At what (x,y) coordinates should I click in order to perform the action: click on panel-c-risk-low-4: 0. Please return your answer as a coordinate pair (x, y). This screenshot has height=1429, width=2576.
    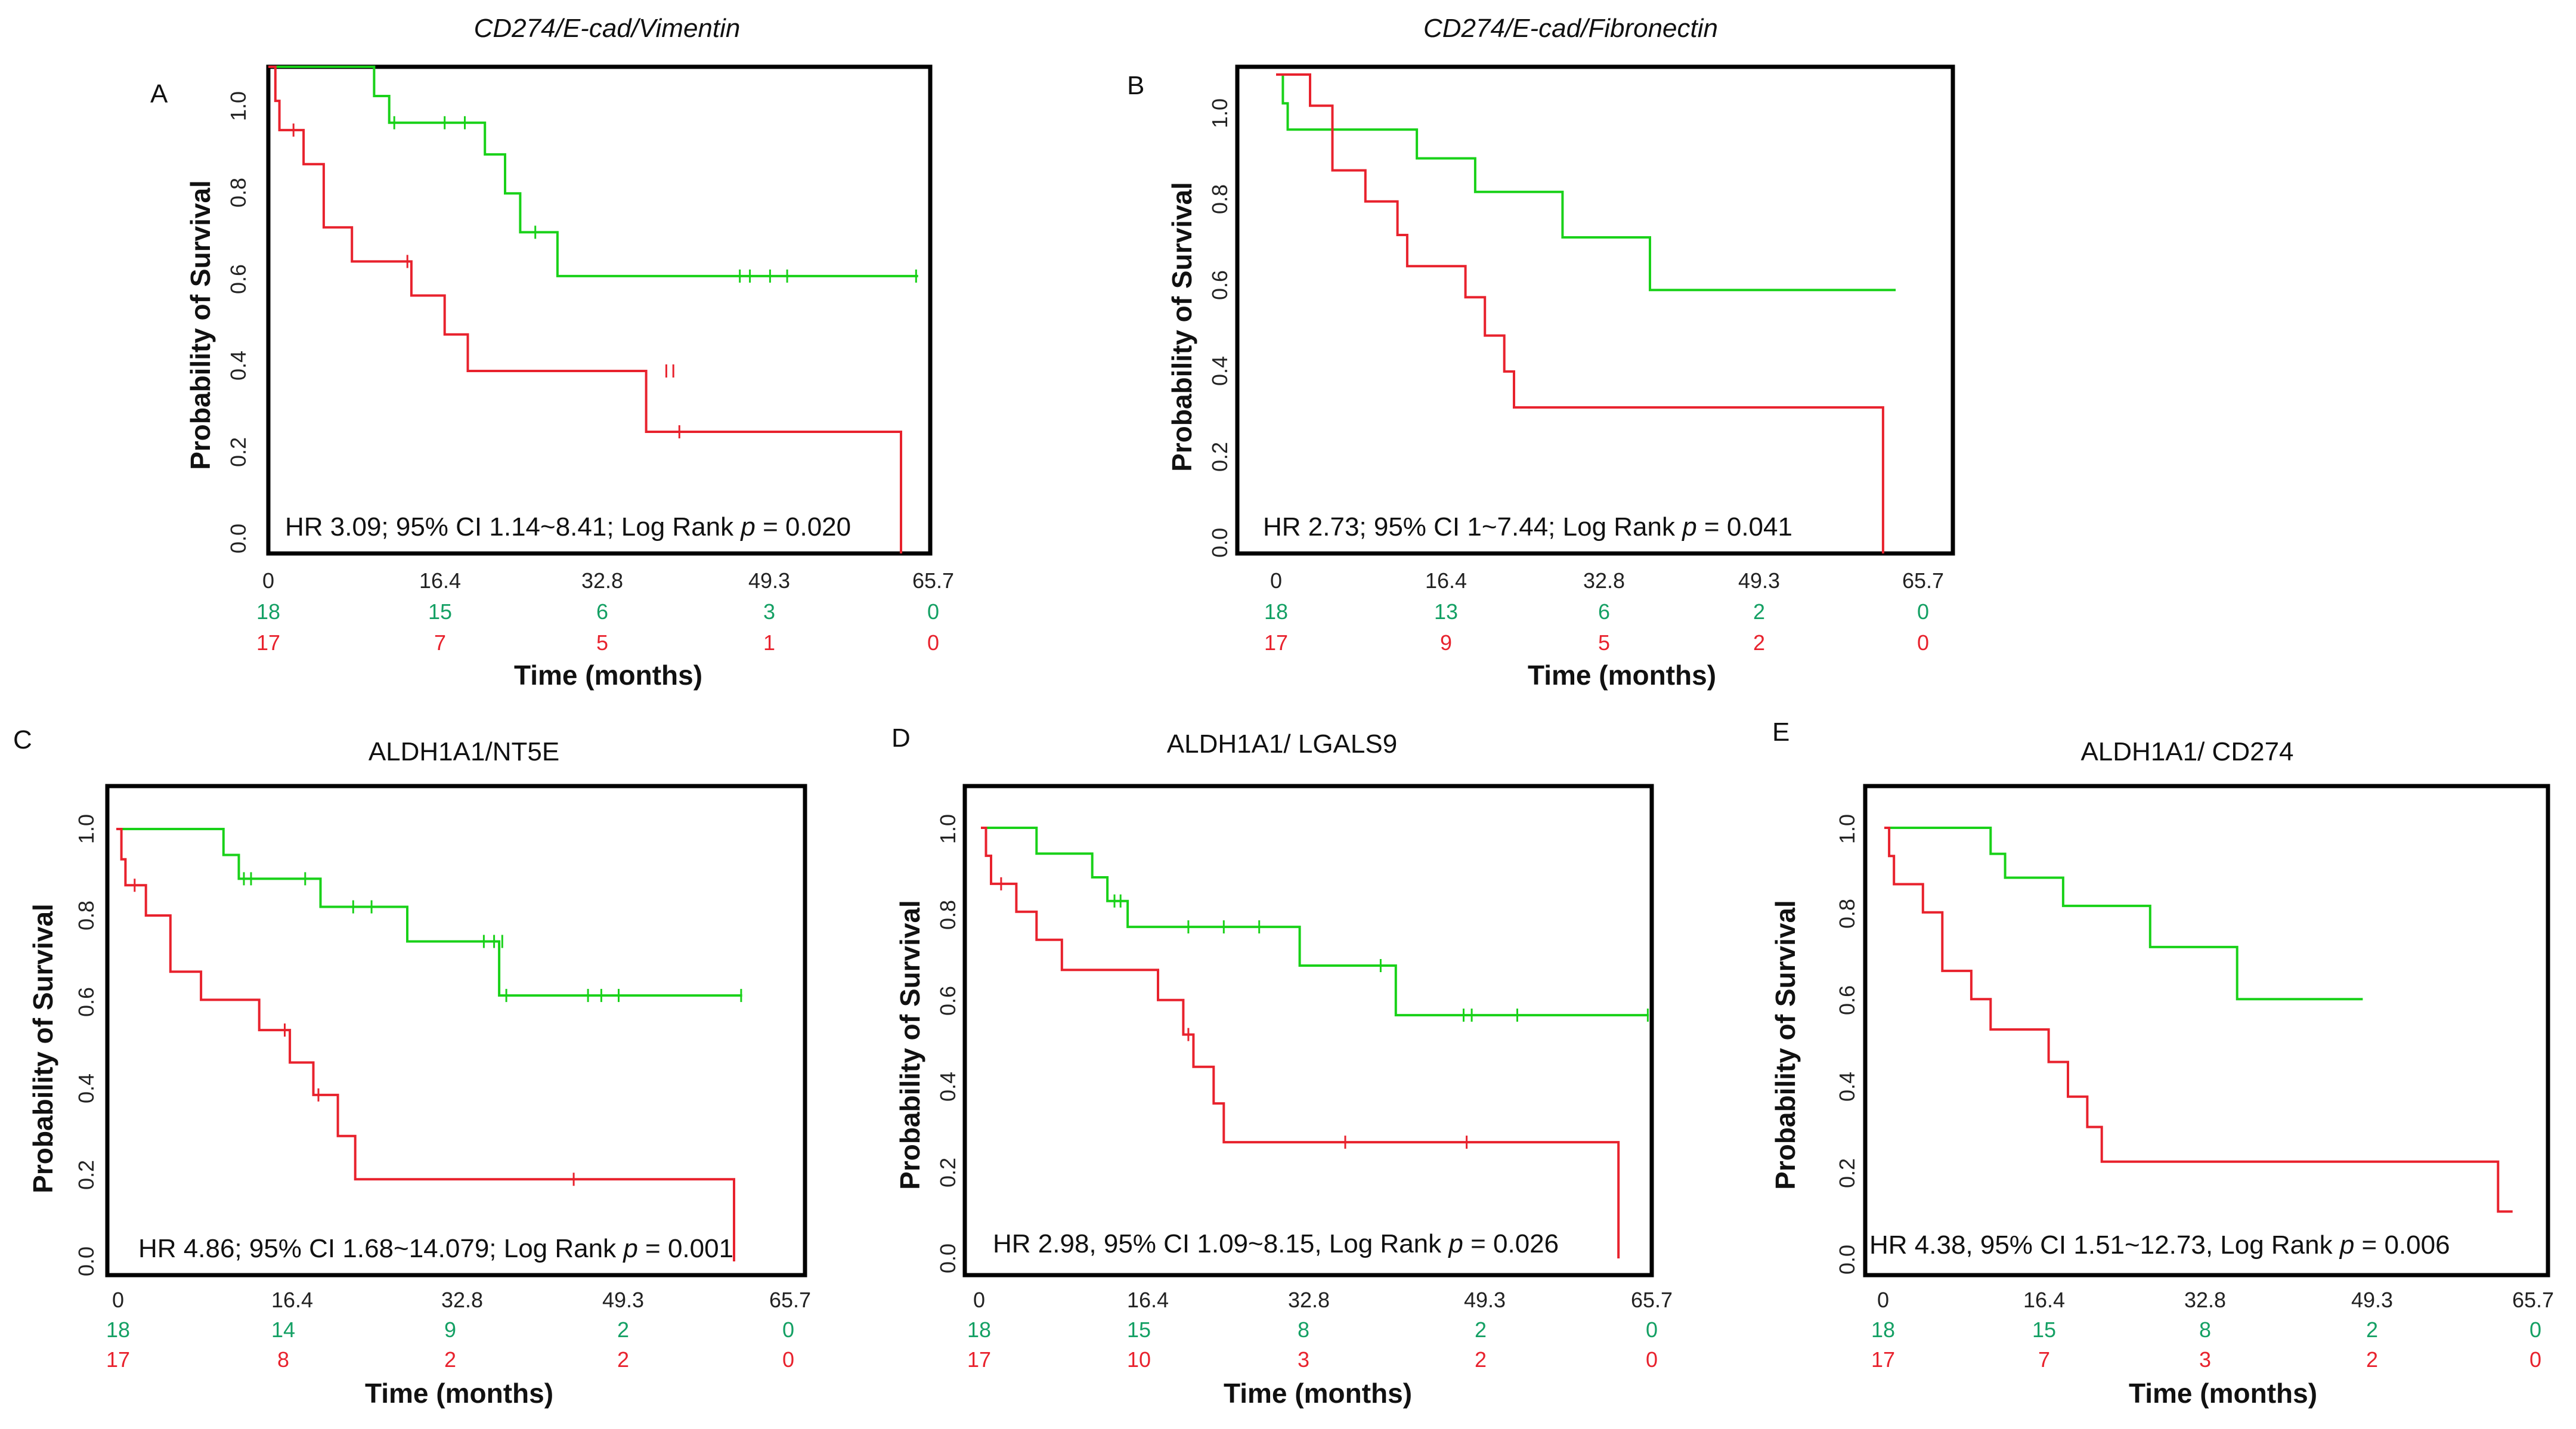
    Looking at the image, I should click on (788, 1329).